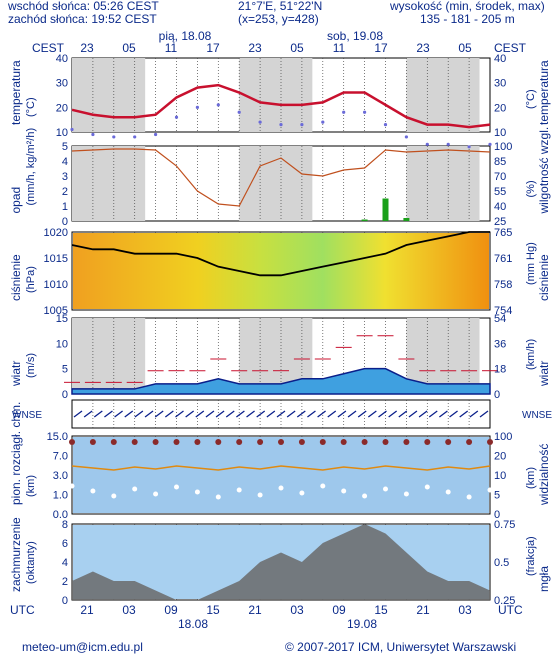 The height and width of the screenshot is (657, 553). I want to click on elevation-values: 135 - 181 - 205 m, so click(467, 19).